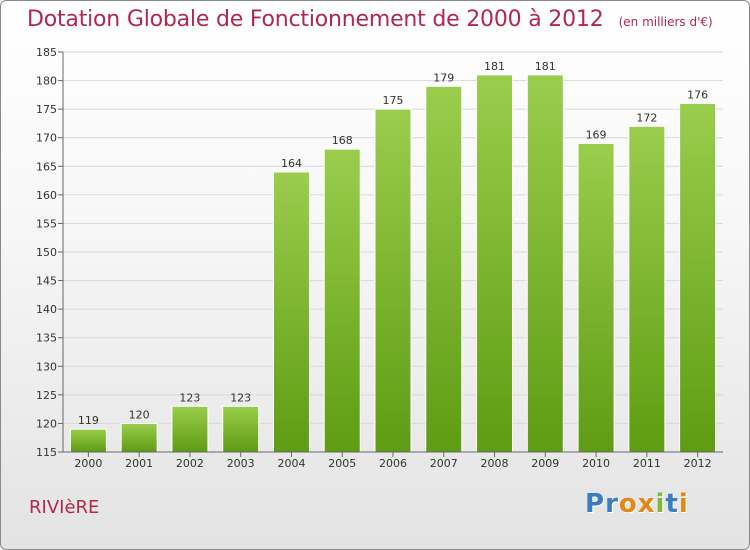 Image resolution: width=750 pixels, height=550 pixels. Describe the element at coordinates (241, 463) in the screenshot. I see `x-tick-label: 2003` at that location.